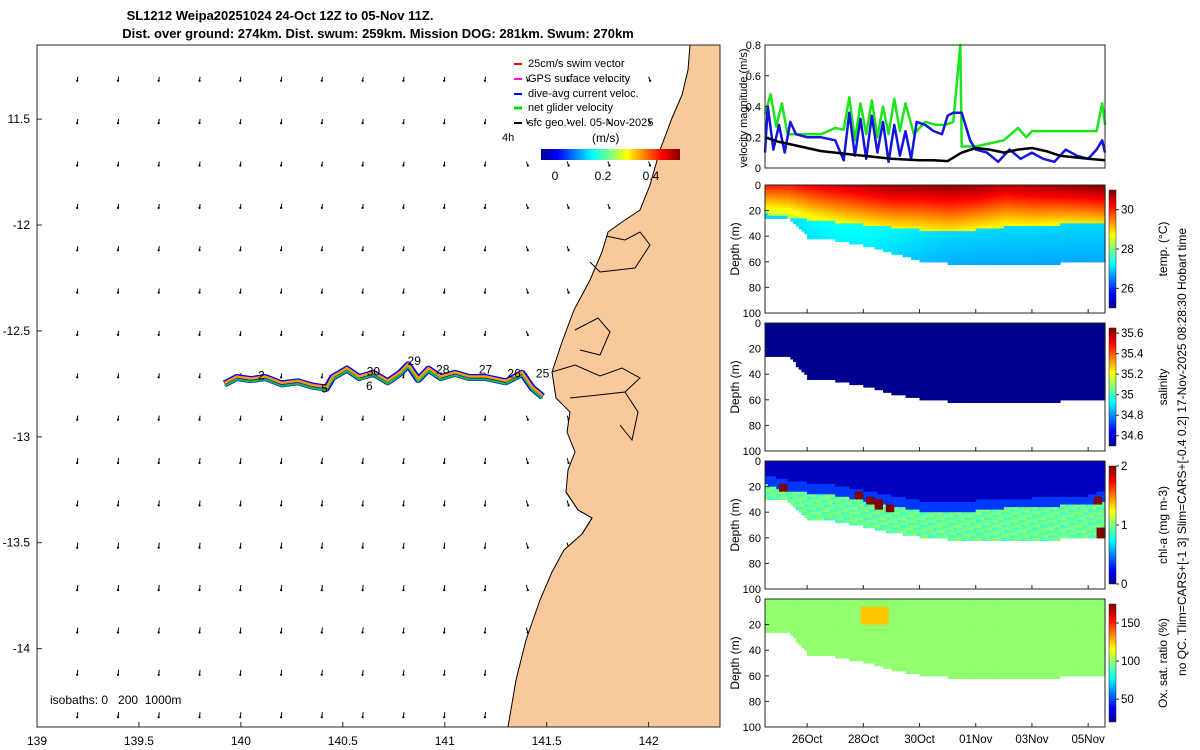  Describe the element at coordinates (753, 77) in the screenshot. I see `speed-y-tick-label: 0.6` at that location.